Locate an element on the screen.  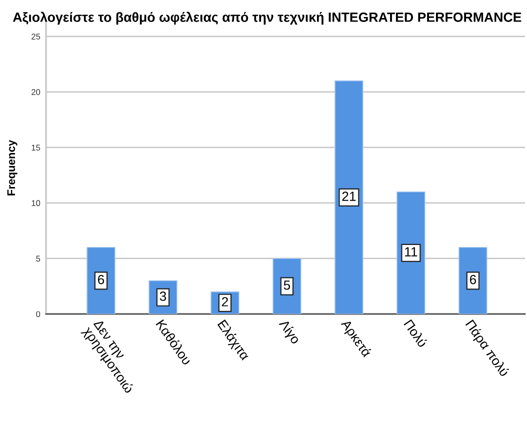
data-label: 3 is located at coordinates (163, 296).